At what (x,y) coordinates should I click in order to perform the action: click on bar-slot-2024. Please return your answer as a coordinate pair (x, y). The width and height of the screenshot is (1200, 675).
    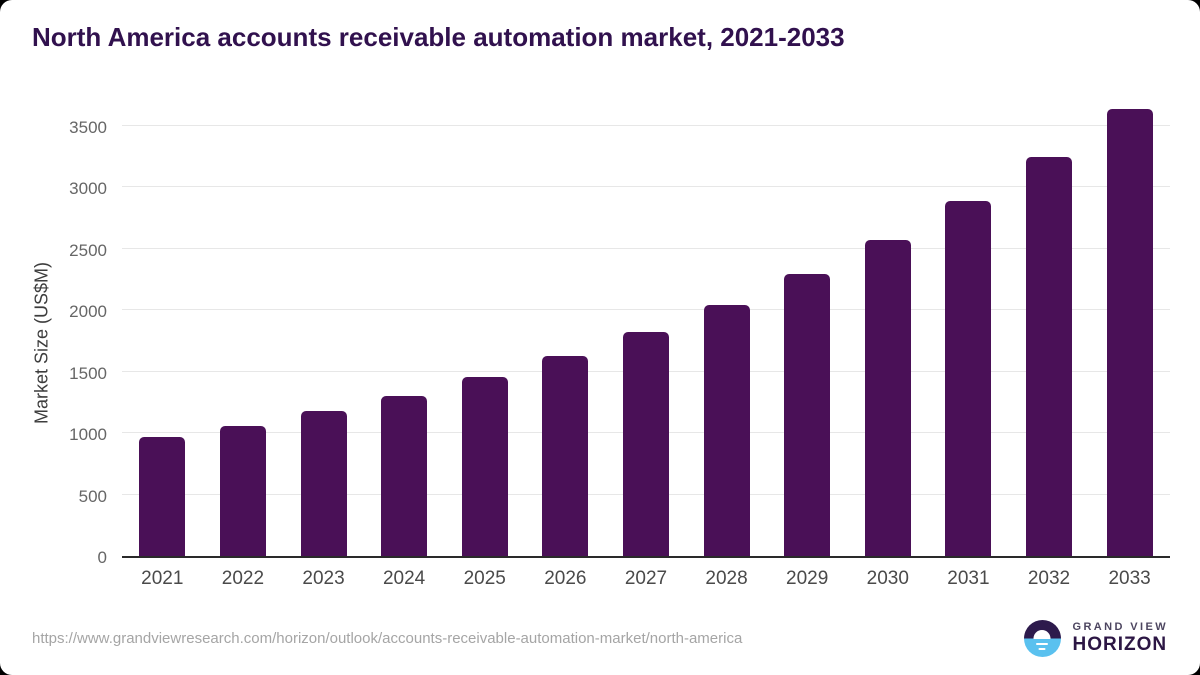
    Looking at the image, I should click on (404, 342).